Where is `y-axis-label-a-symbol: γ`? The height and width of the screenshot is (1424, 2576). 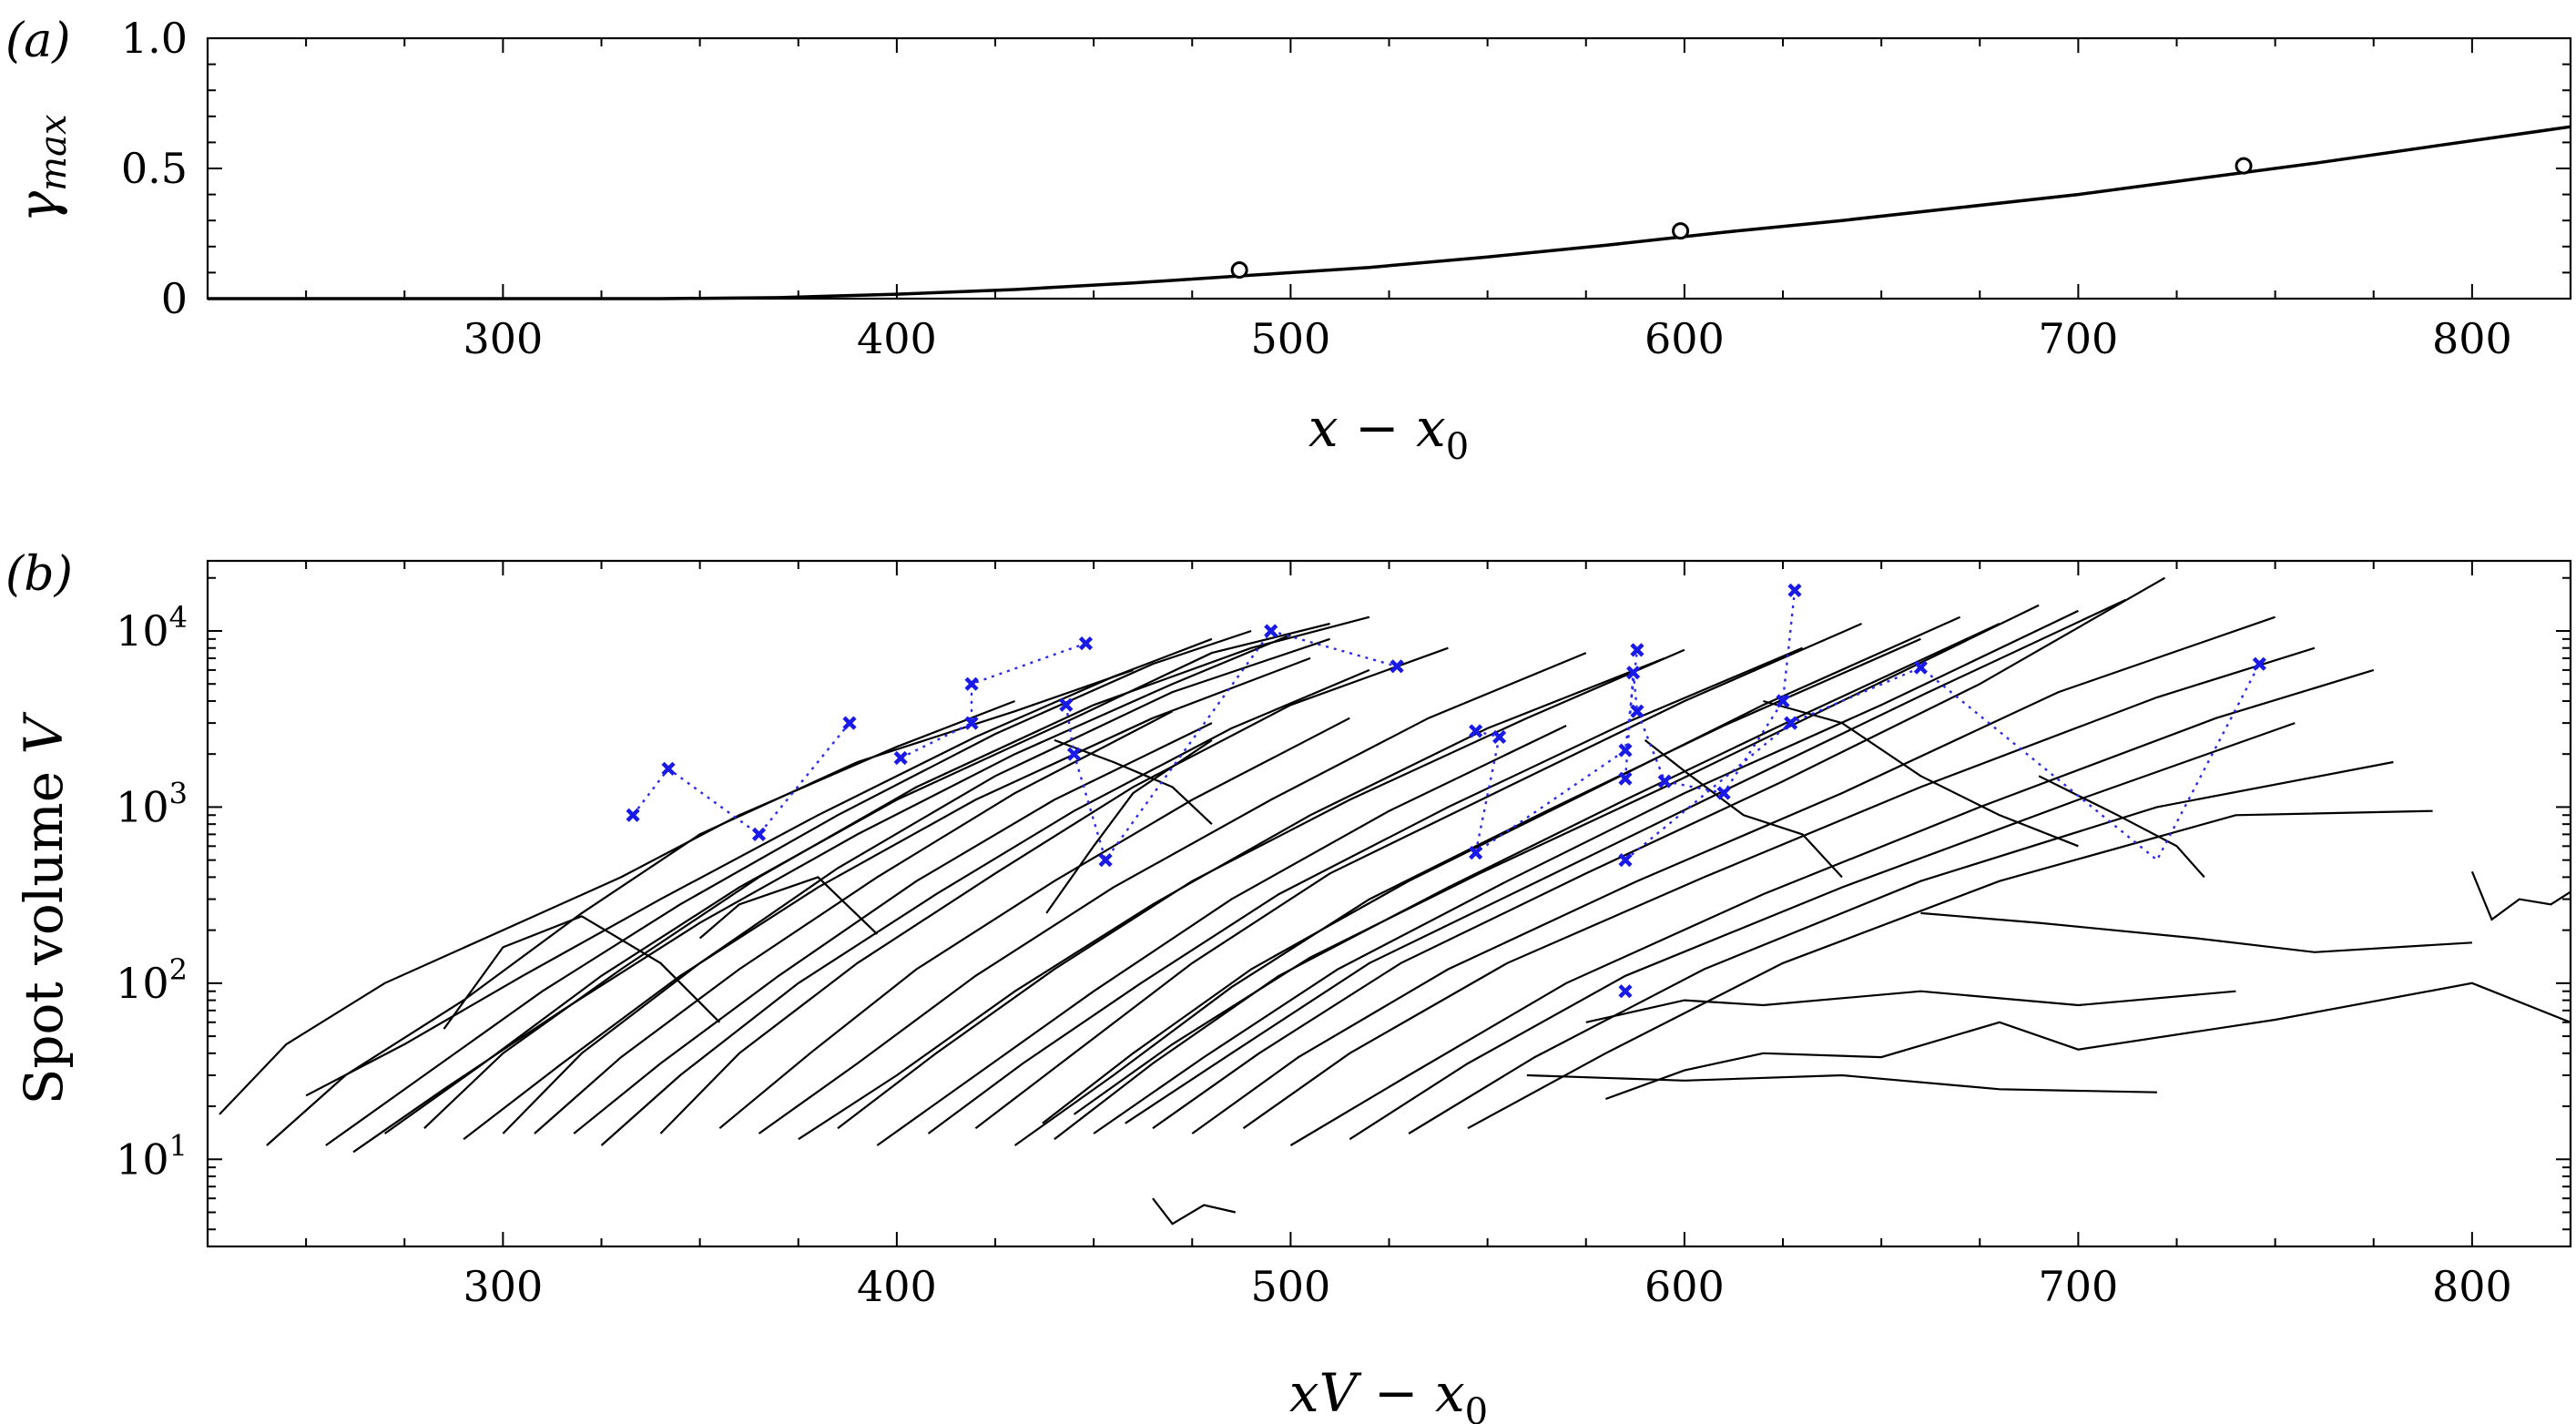
y-axis-label-a-symbol: γ is located at coordinates (38, 207).